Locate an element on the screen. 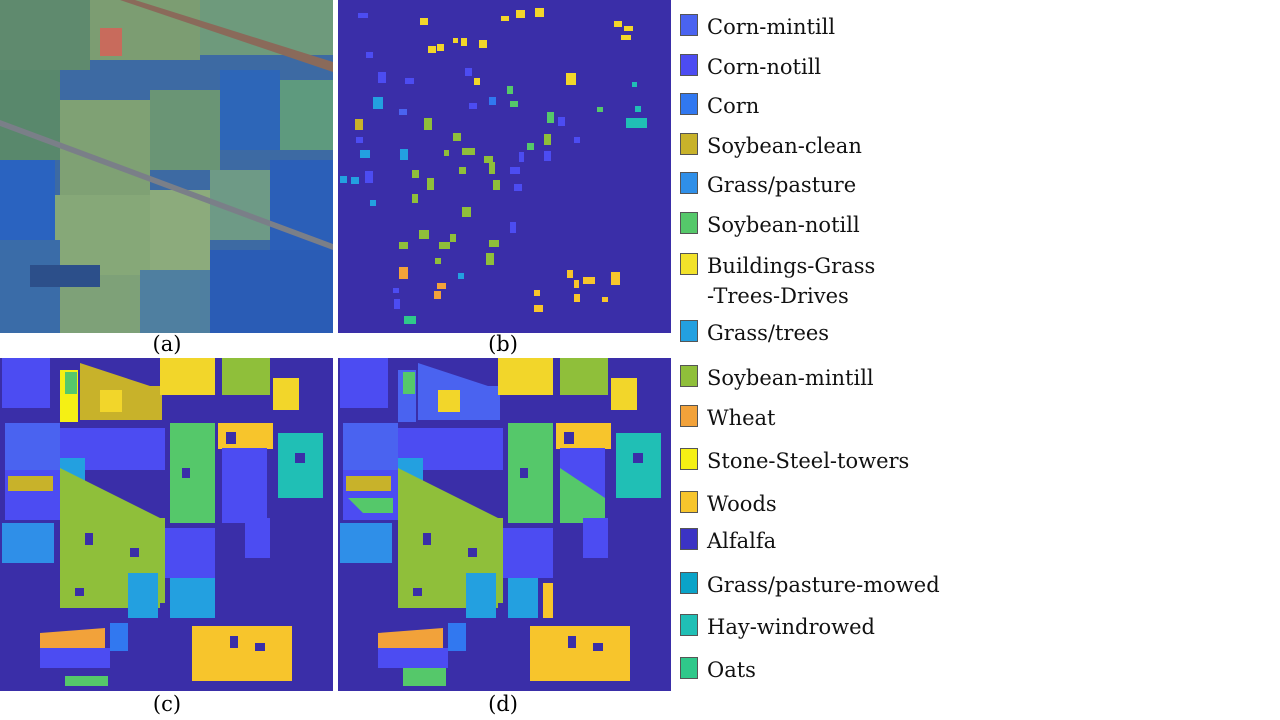  caption-a: (a) is located at coordinates (167, 344).